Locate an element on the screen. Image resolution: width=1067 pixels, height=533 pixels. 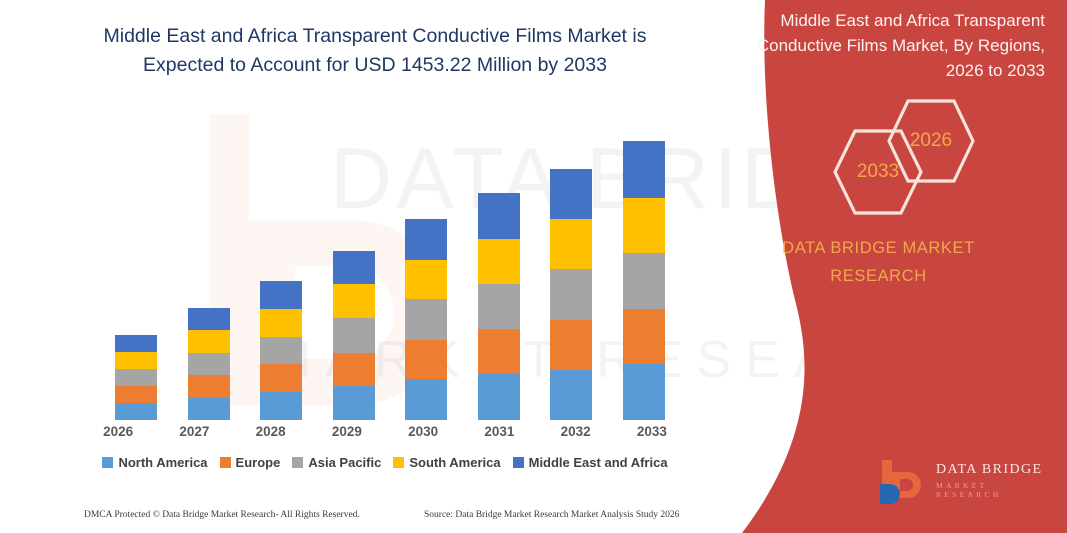
hexagon-badge-2033: 2033 is located at coordinates (878, 172).